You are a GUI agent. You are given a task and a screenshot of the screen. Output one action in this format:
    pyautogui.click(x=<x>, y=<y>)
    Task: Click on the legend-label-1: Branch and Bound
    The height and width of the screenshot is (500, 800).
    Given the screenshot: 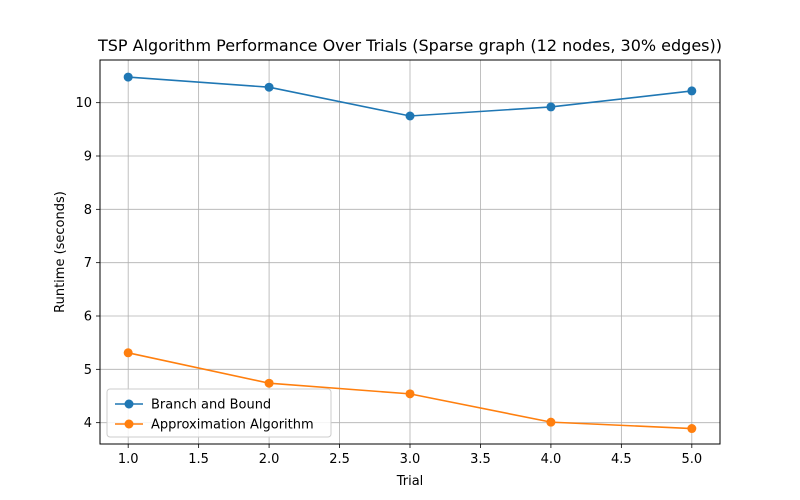 What is the action you would take?
    pyautogui.click(x=211, y=405)
    